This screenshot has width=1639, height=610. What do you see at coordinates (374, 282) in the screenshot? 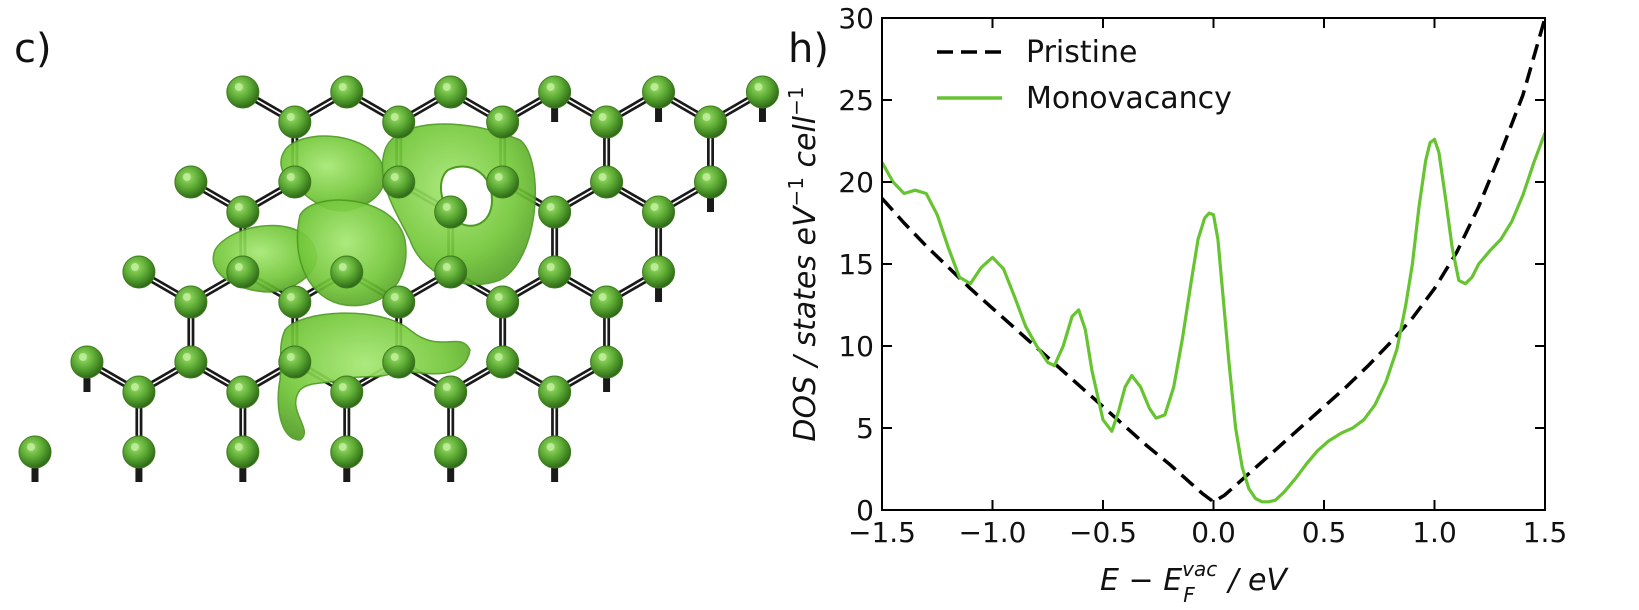
I see `defect-isosurface` at bounding box center [374, 282].